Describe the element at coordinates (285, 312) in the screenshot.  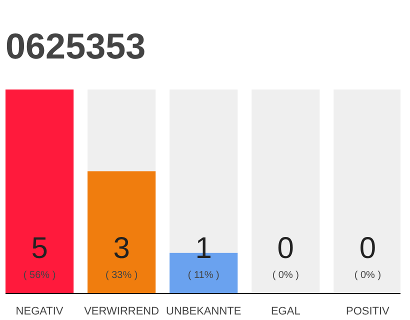
I see `x-tick-label: EGAL` at that location.